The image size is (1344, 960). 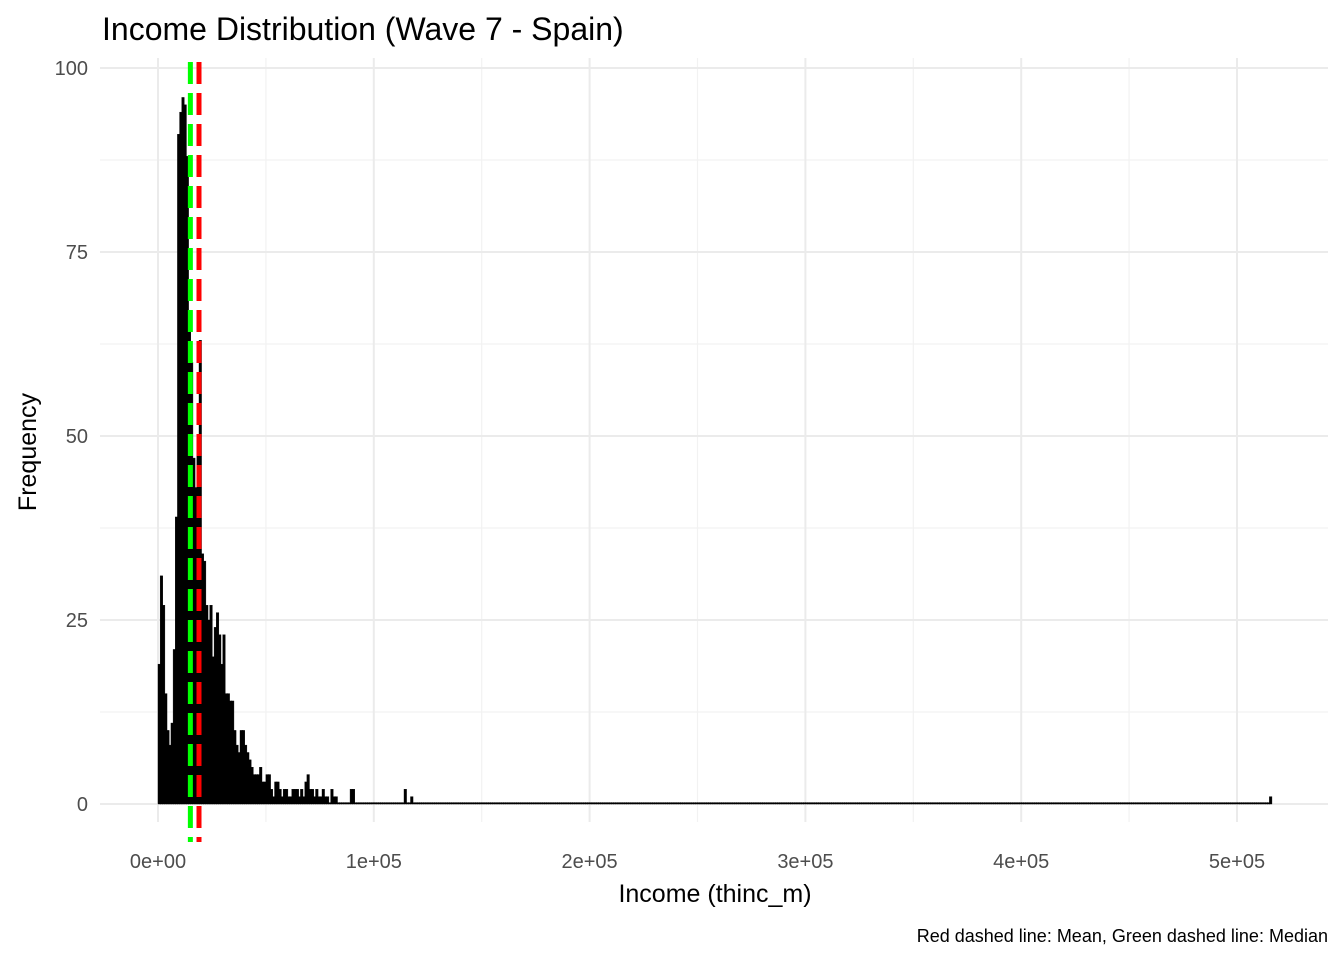 What do you see at coordinates (714, 894) in the screenshot?
I see `x-axis-title: Income (thinc_m)` at bounding box center [714, 894].